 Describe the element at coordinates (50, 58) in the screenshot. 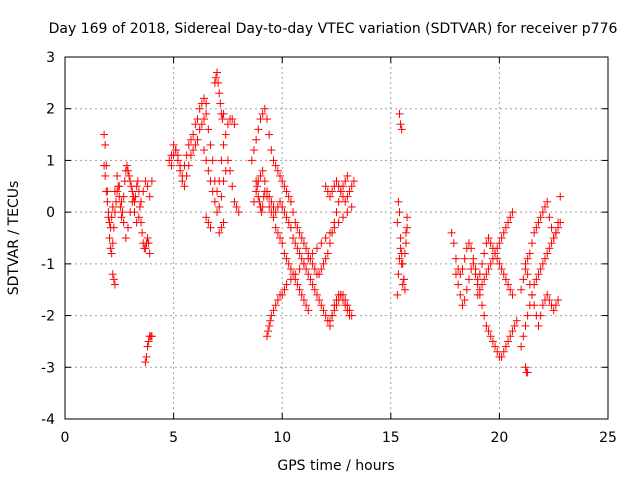

I see `y-tick-label: 3` at that location.